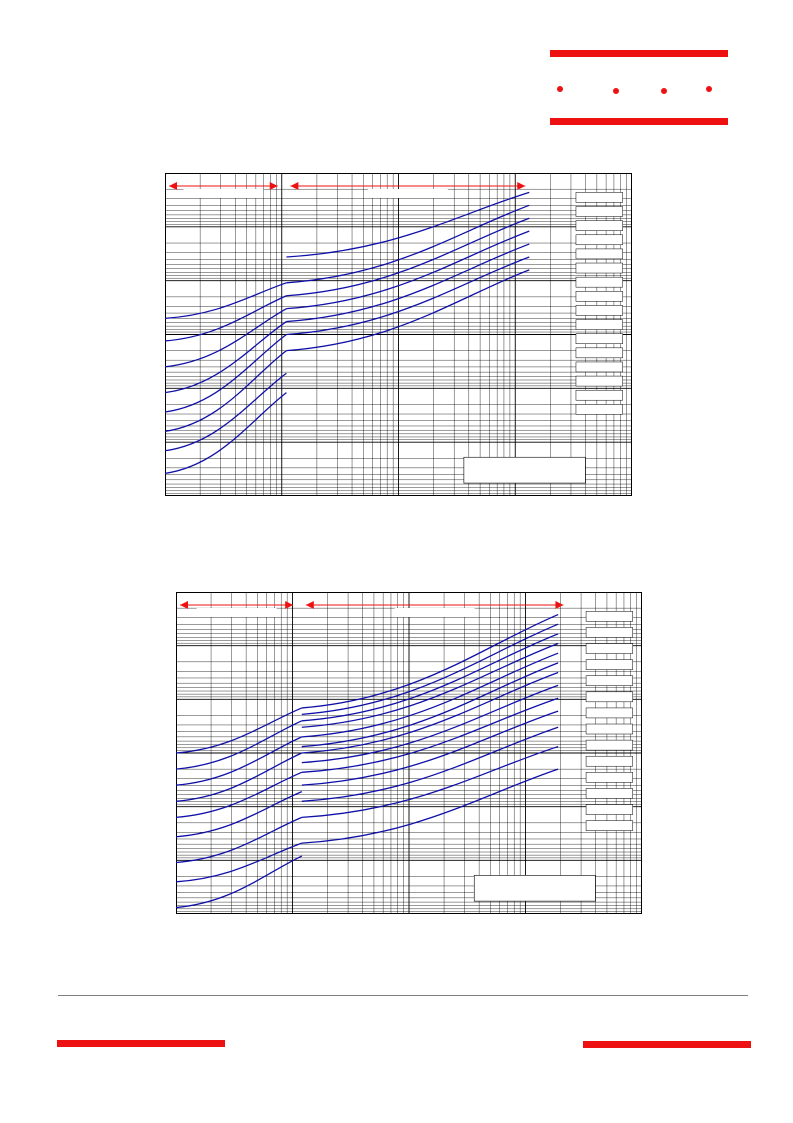  Describe the element at coordinates (639, 53) in the screenshot. I see `header-top-bar` at that location.